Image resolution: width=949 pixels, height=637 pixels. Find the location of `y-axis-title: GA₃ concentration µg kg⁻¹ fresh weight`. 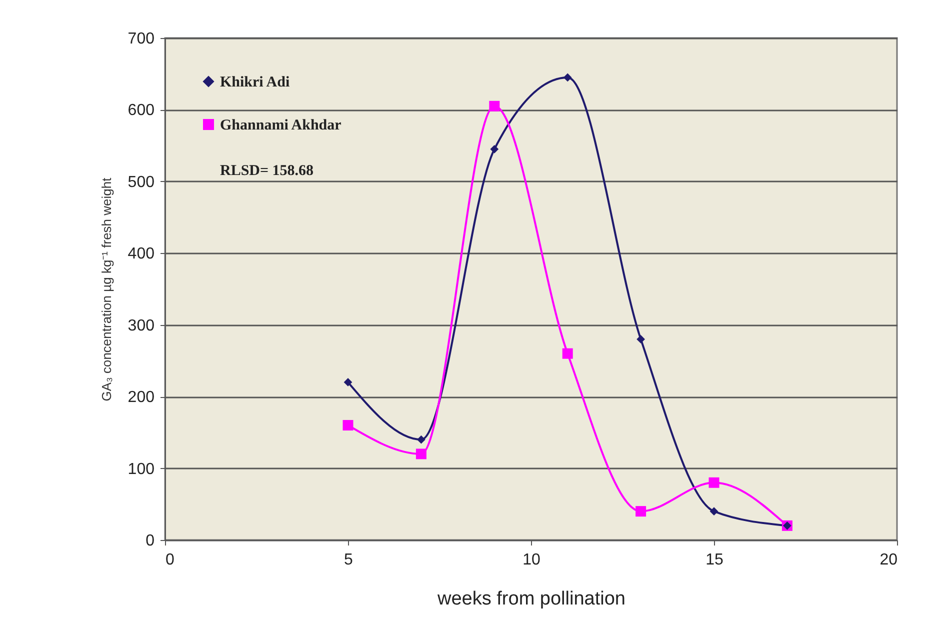

y-axis-title: GA₃ concentration µg kg⁻¹ fresh weight is located at coordinates (106, 289).